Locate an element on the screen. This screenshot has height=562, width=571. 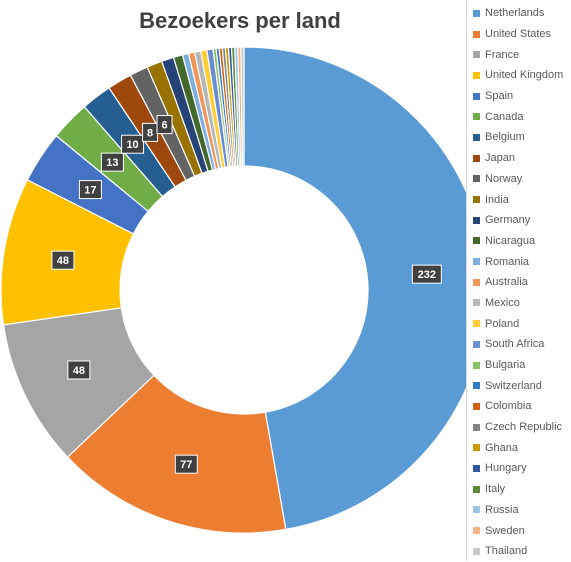
svg-text: 10 is located at coordinates (132, 145).